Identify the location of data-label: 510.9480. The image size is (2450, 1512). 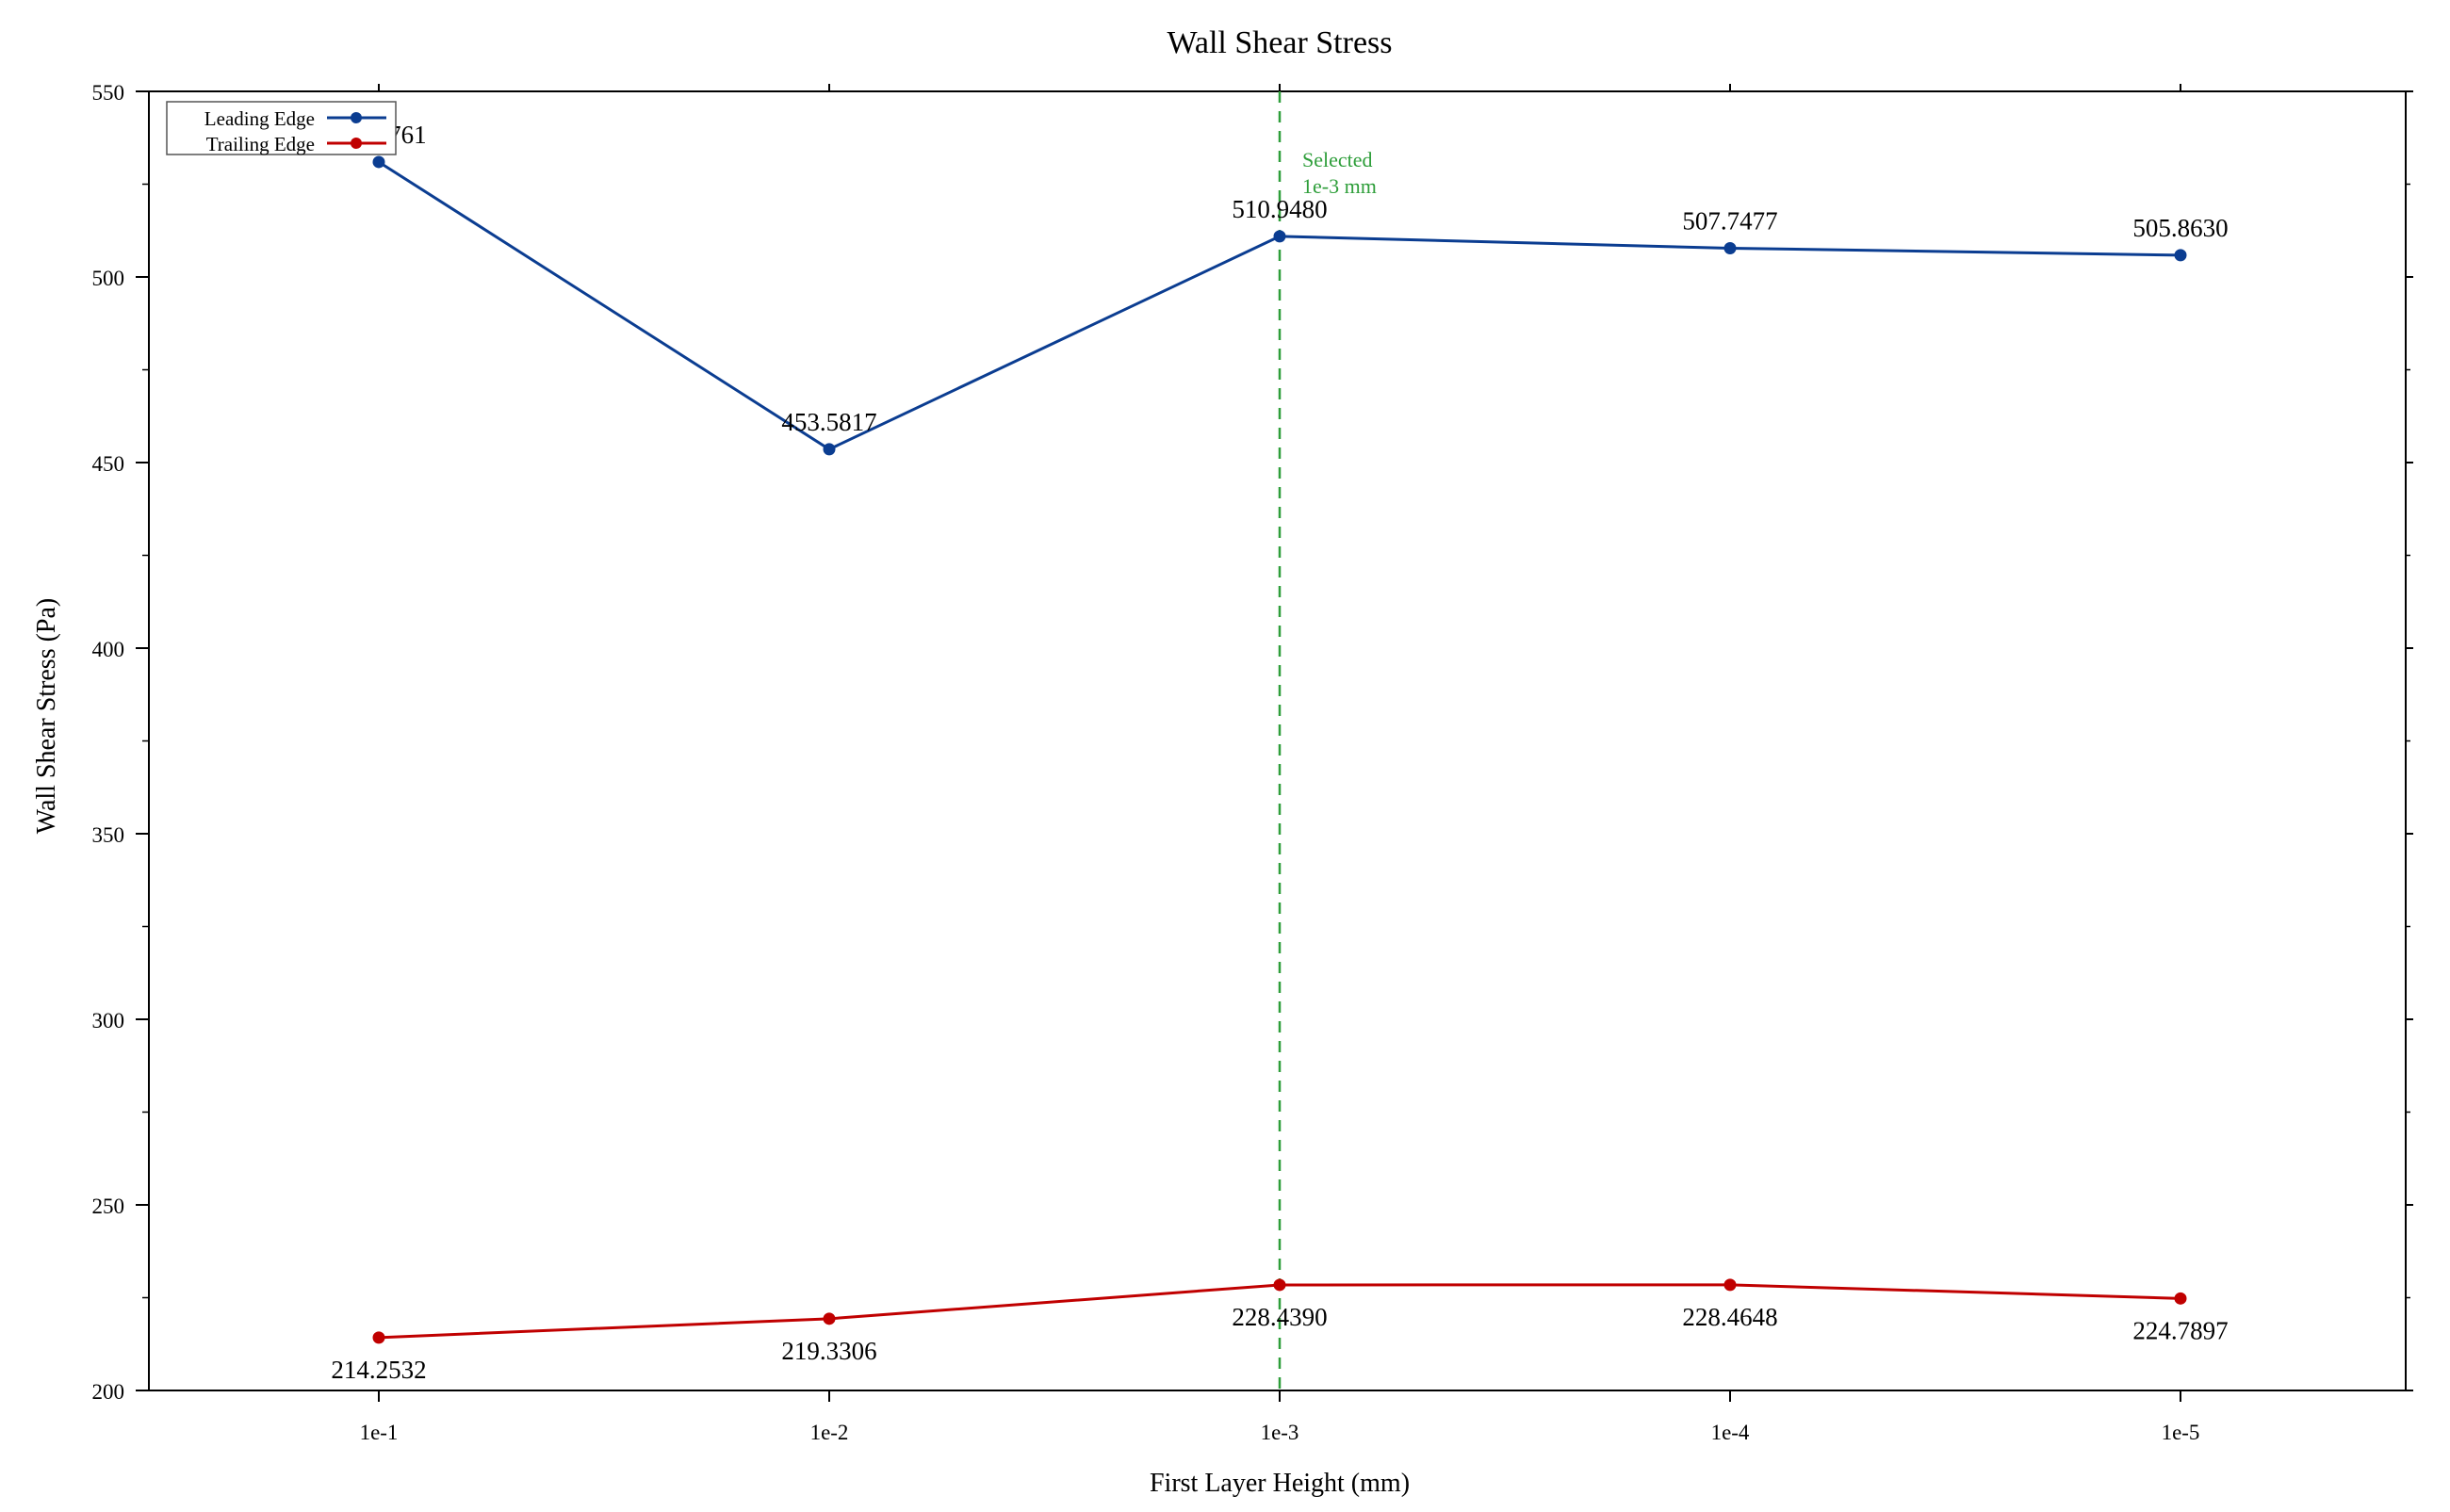
(1279, 209).